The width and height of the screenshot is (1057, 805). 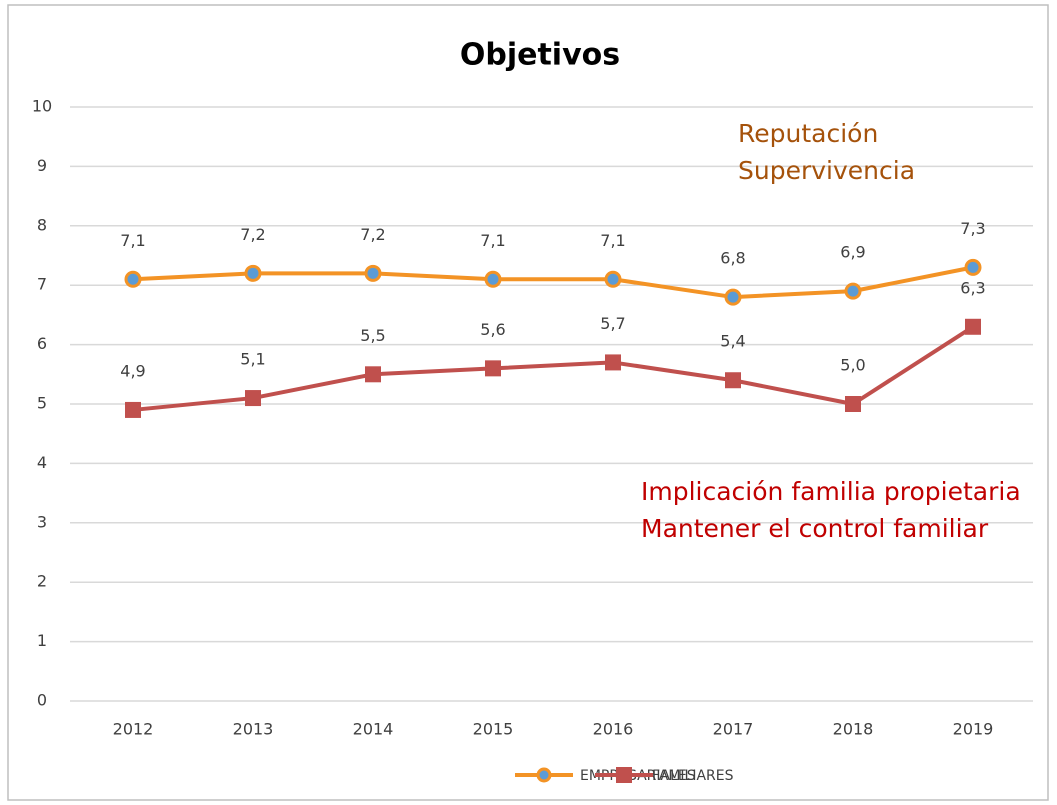 What do you see at coordinates (732, 341) in the screenshot?
I see `data-label: 5,4` at bounding box center [732, 341].